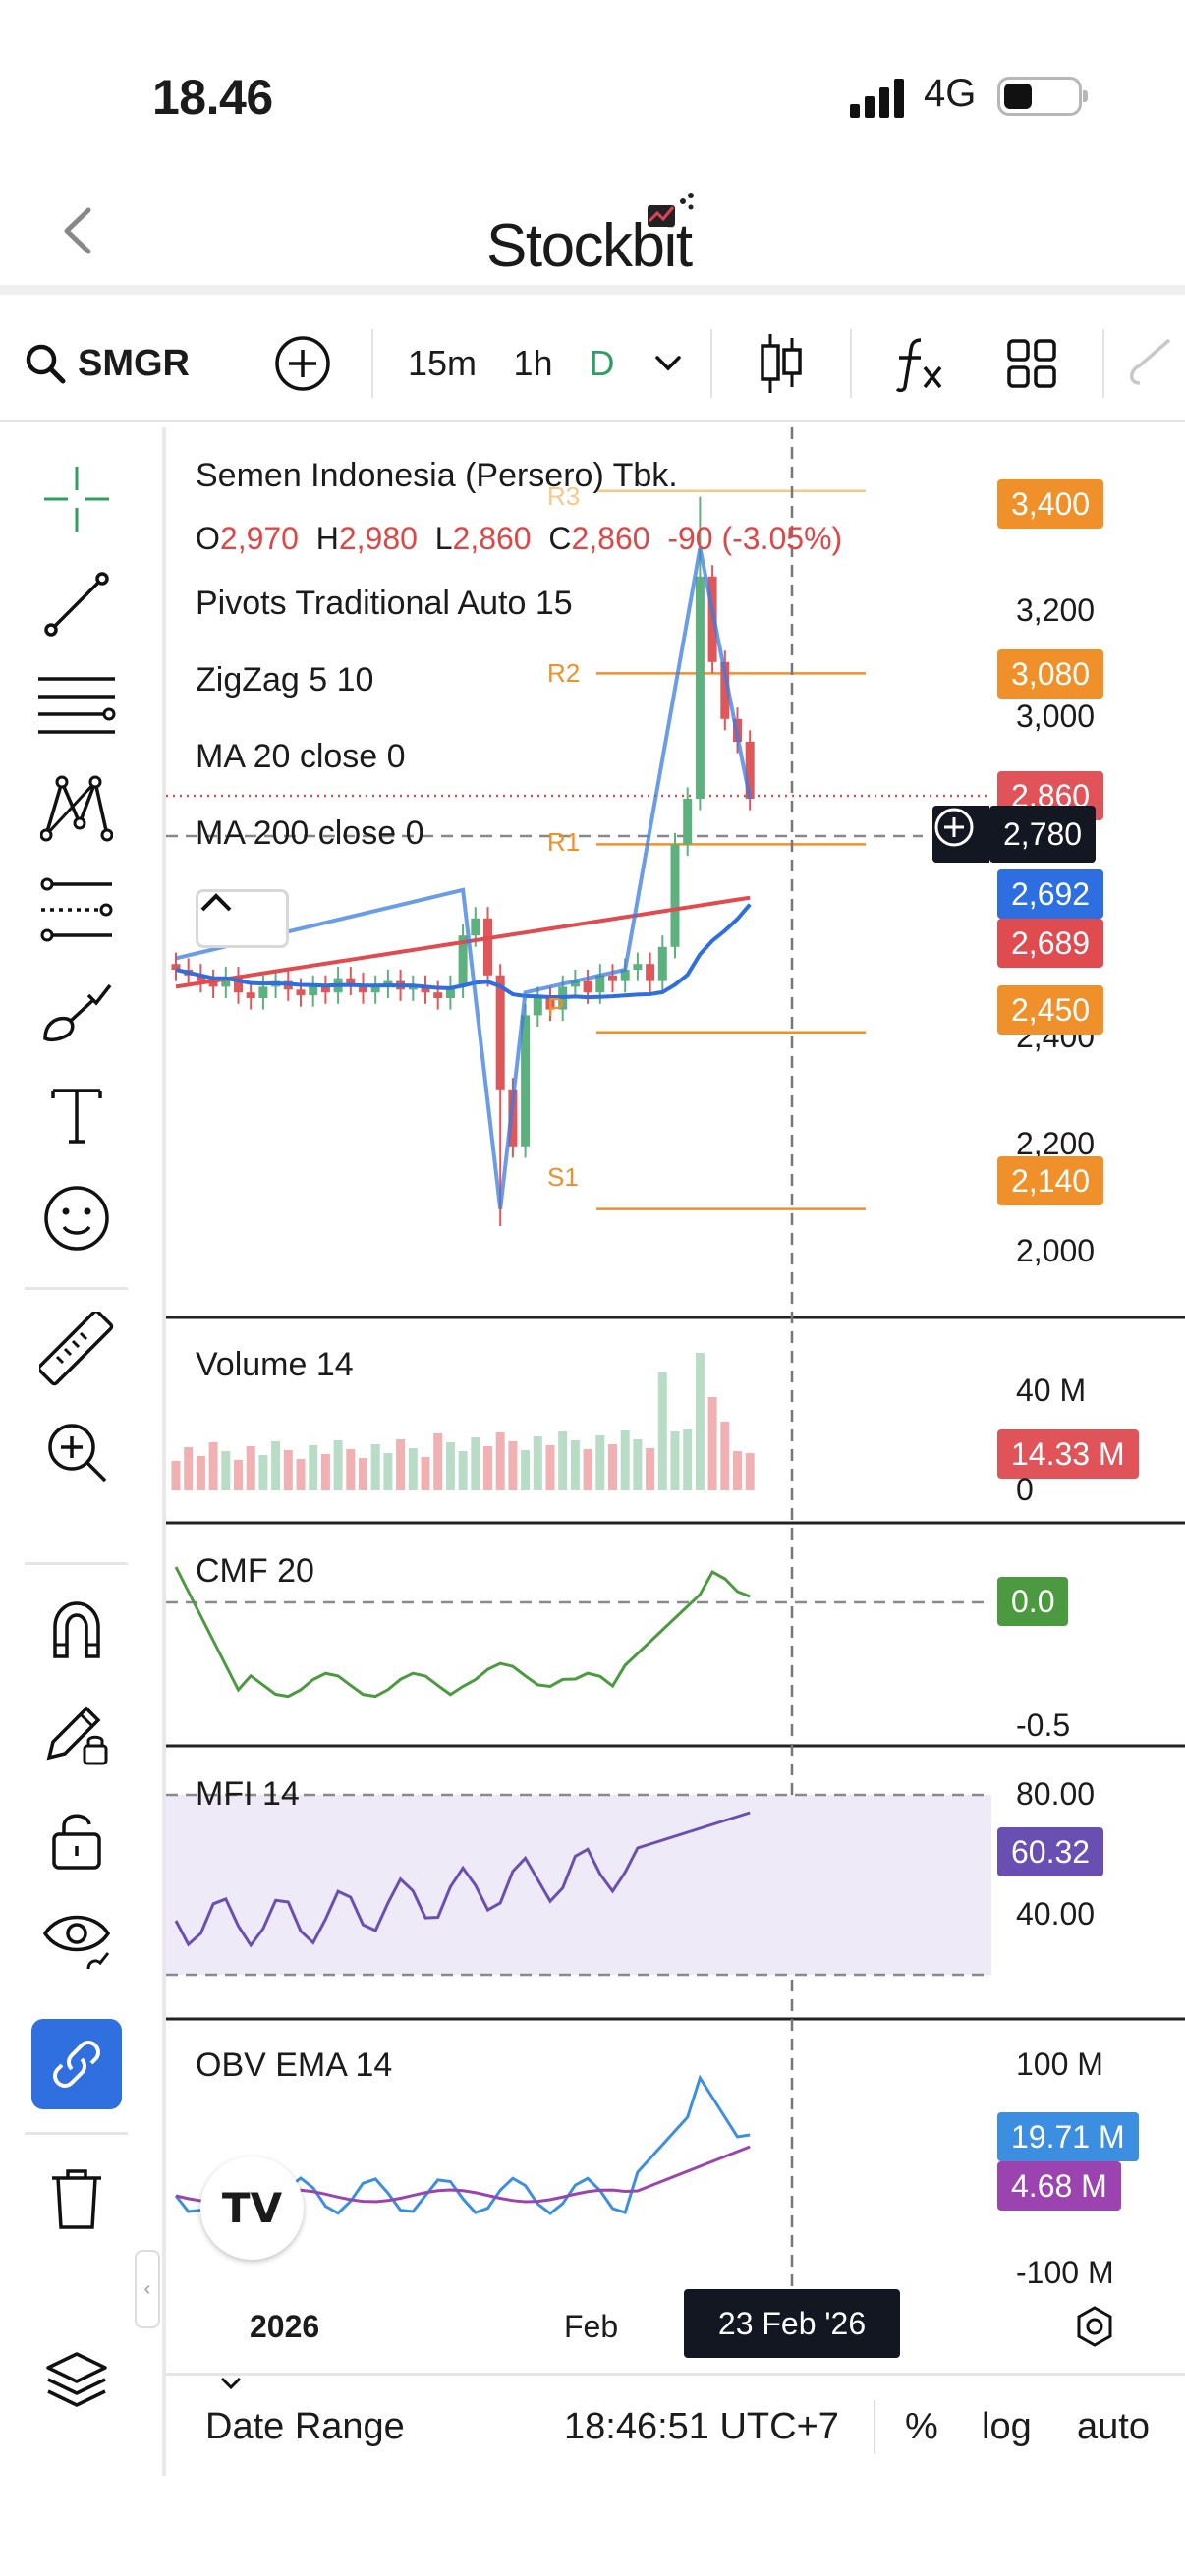 This screenshot has width=1185, height=2576. What do you see at coordinates (76, 1116) in the screenshot?
I see `text-tool` at bounding box center [76, 1116].